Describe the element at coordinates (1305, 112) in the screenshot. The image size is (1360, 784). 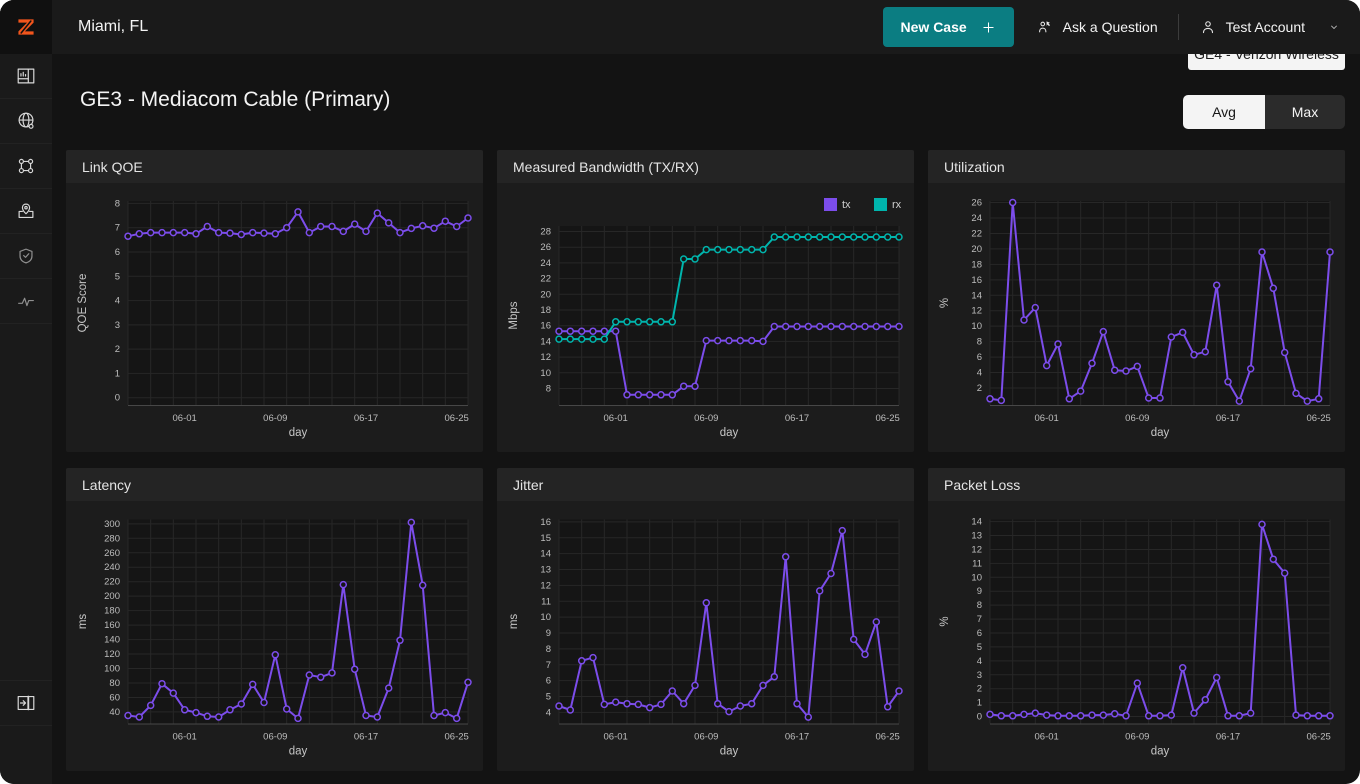
I see `toggle-max-button: Max` at that location.